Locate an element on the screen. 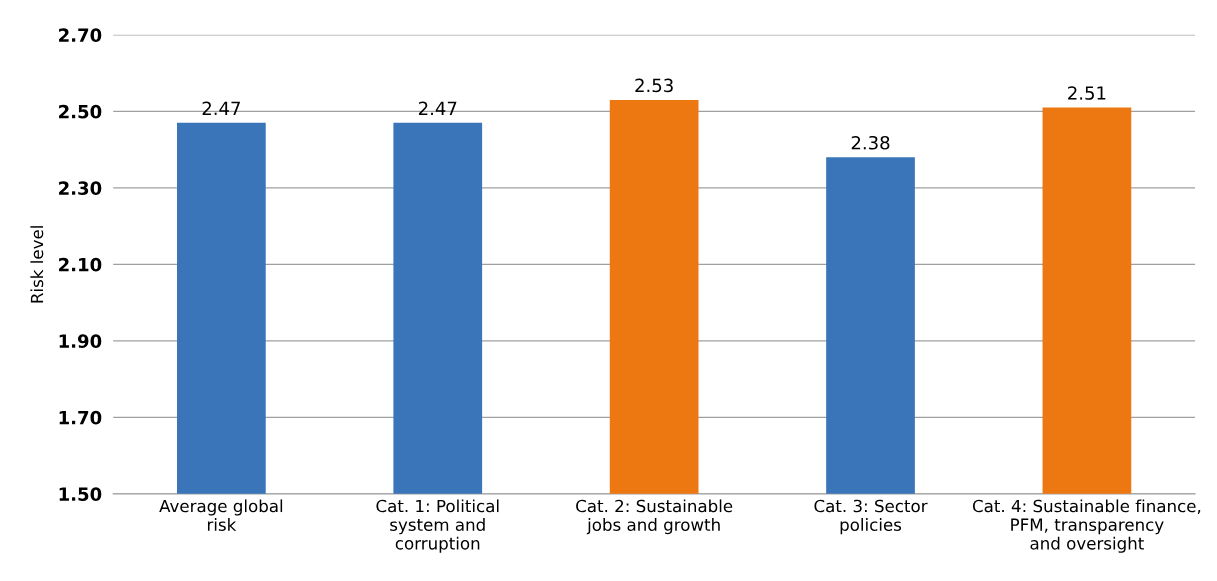  y-tick-label: 2.50 is located at coordinates (80, 111).